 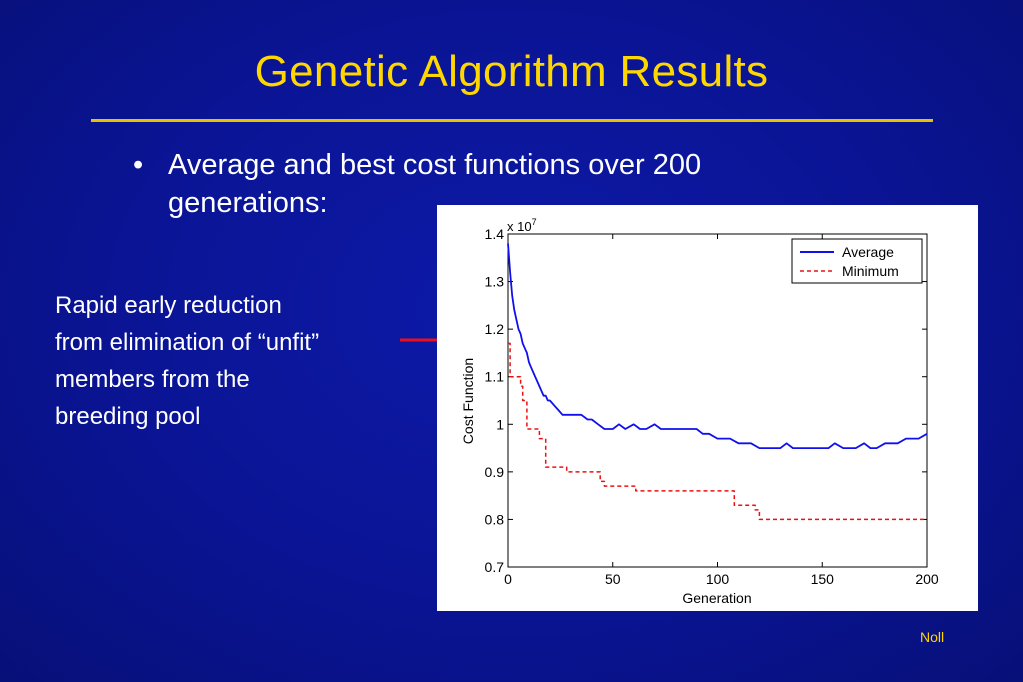 I want to click on title-underline, so click(x=512, y=120).